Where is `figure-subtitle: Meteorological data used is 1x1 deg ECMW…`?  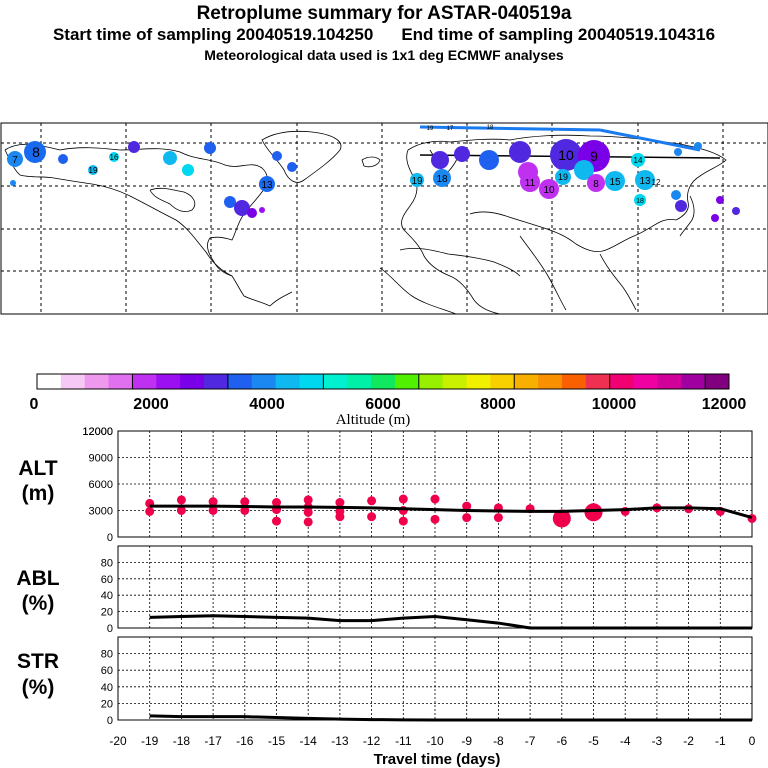
figure-subtitle: Meteorological data used is 1x1 deg ECMW… is located at coordinates (384, 55).